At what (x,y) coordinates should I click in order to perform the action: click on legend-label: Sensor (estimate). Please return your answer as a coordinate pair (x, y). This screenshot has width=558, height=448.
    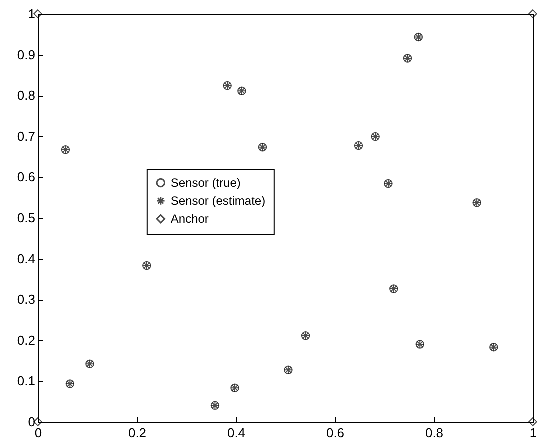
    Looking at the image, I should click on (218, 201).